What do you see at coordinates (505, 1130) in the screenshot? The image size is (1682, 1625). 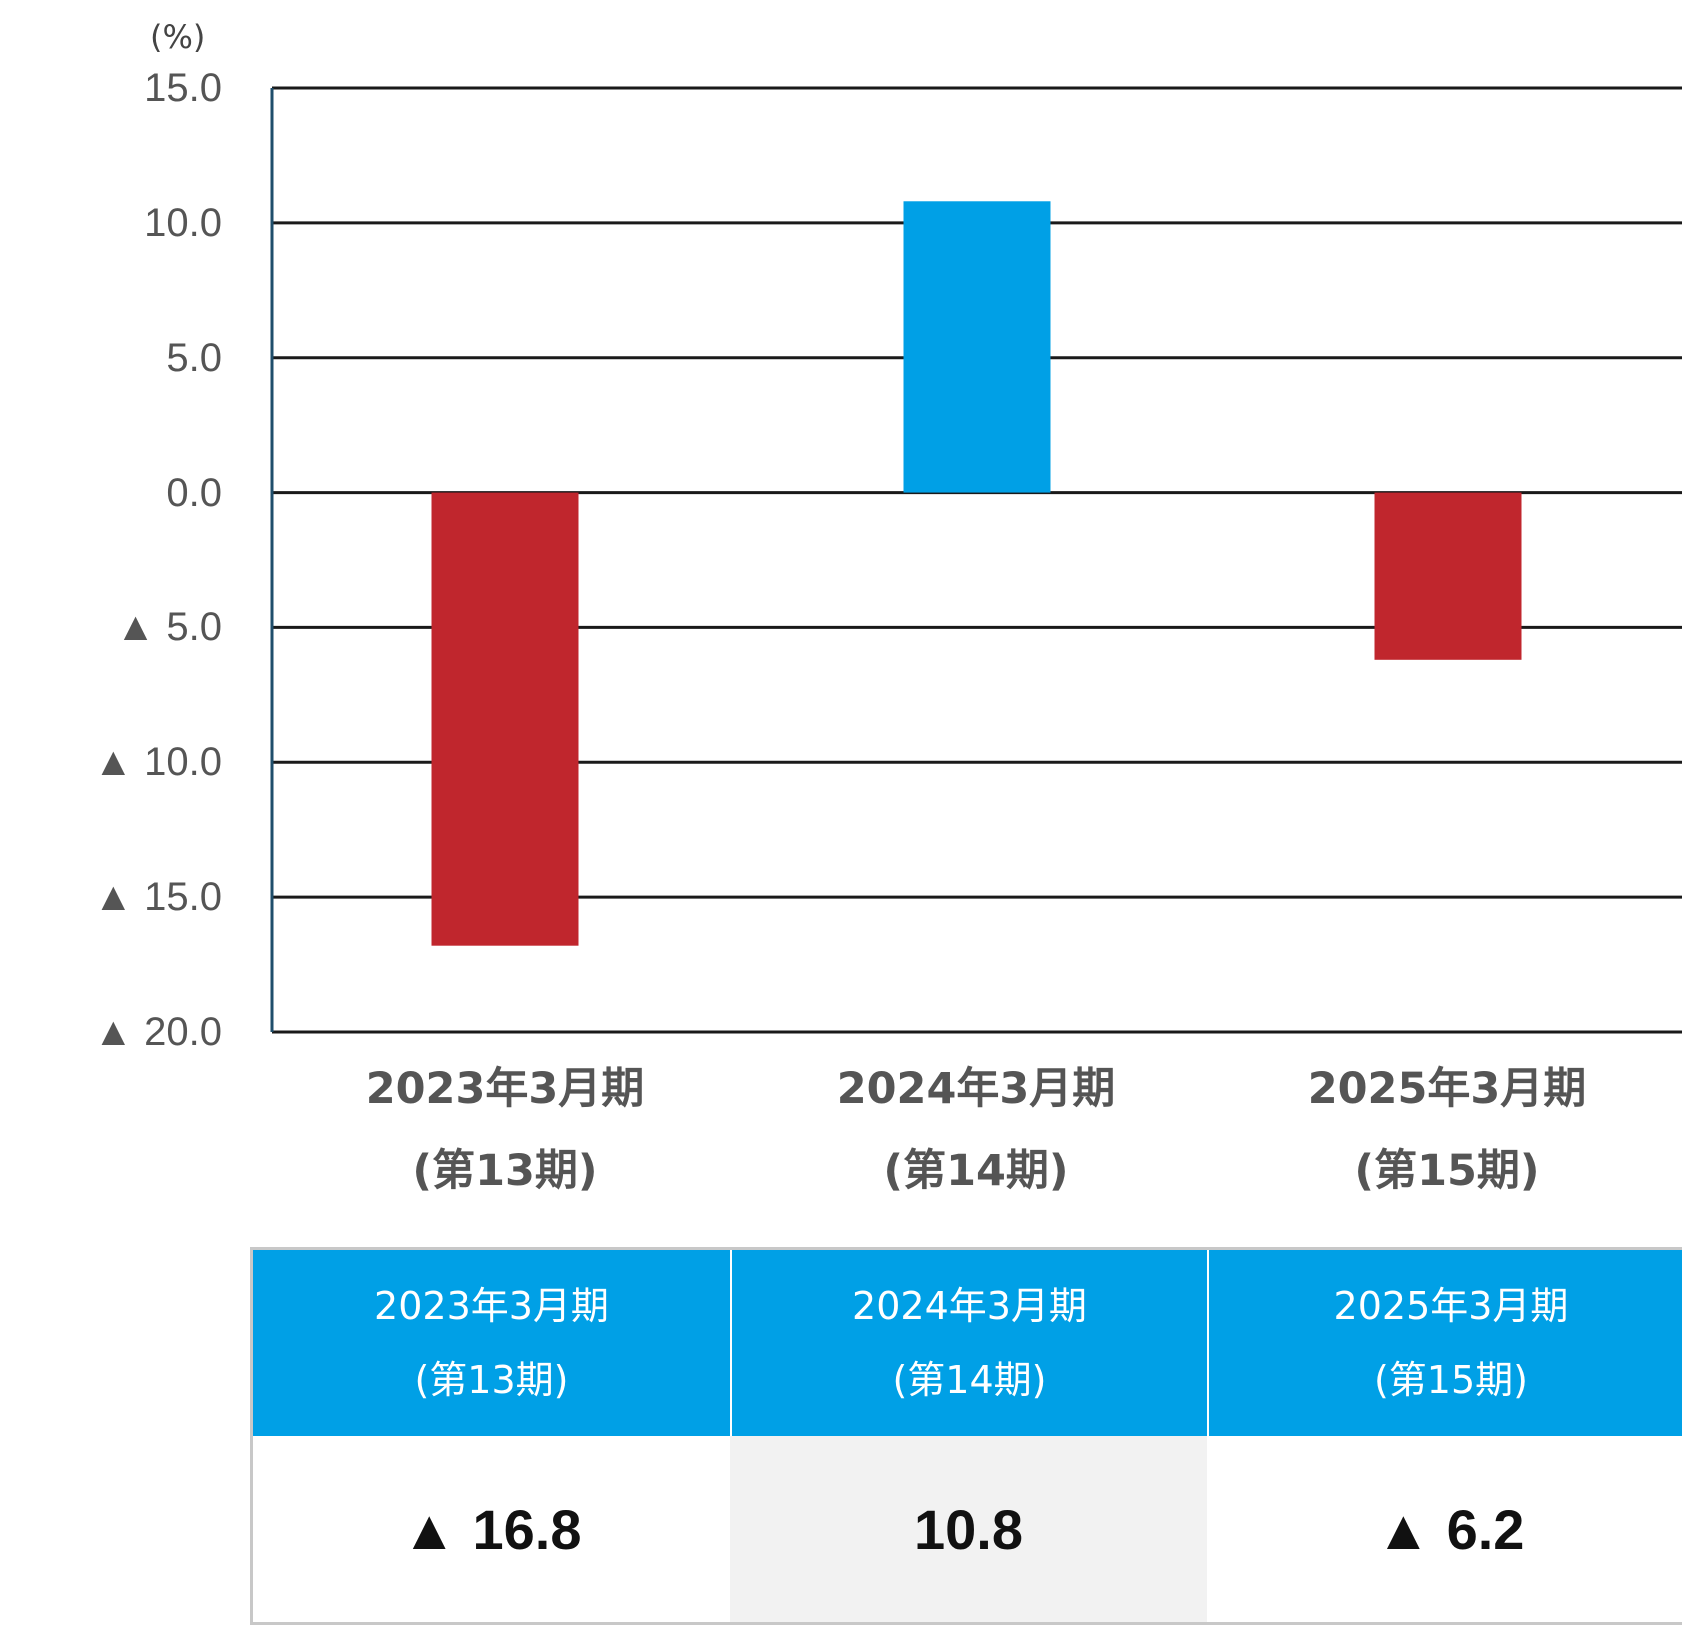 I see `x-label-2023: 2023年3月期 (第13期)` at bounding box center [505, 1130].